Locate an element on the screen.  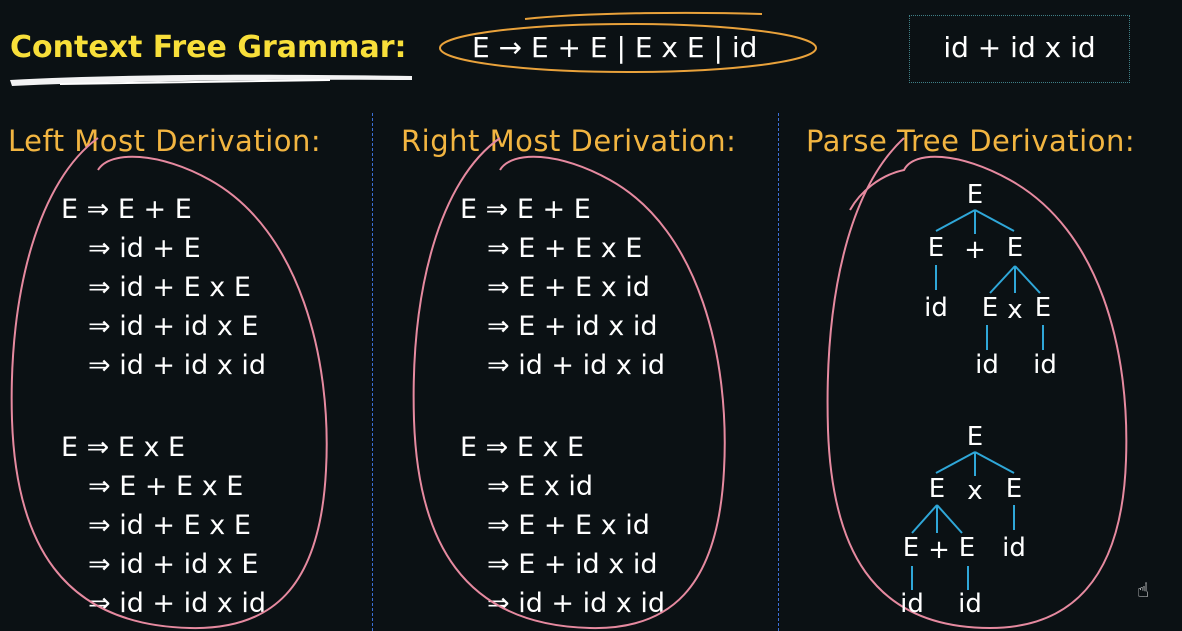
tree-2-node: x is located at coordinates (975, 491).